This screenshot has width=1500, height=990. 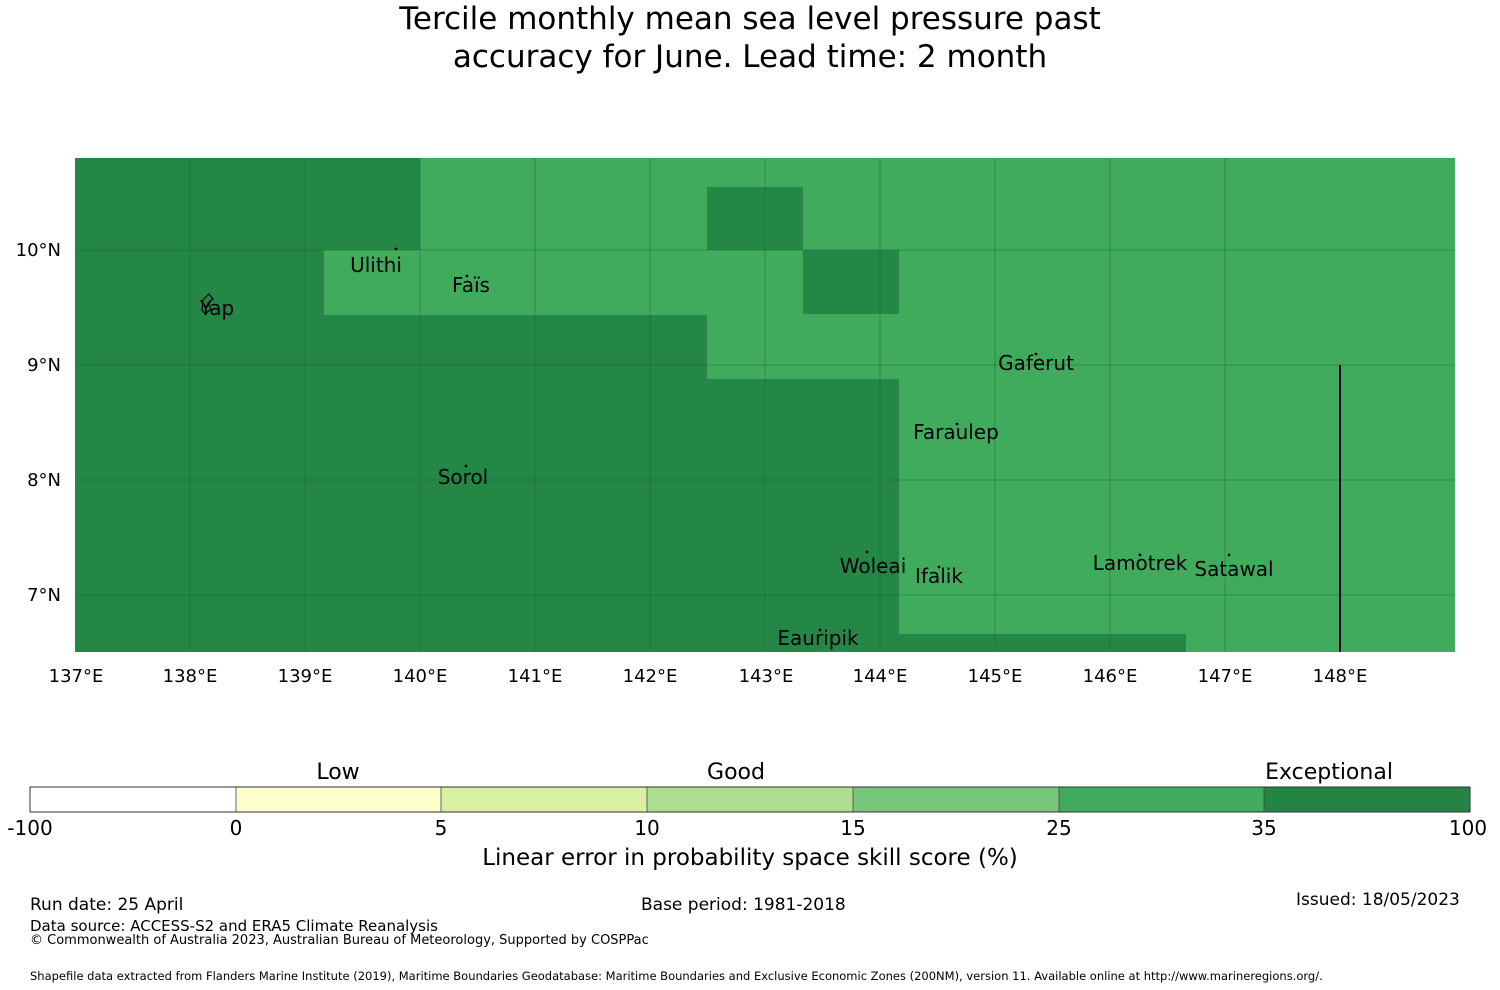 What do you see at coordinates (38, 423) in the screenshot?
I see `y-axis-ticks: 10°N 9°N 8°N 7°N` at bounding box center [38, 423].